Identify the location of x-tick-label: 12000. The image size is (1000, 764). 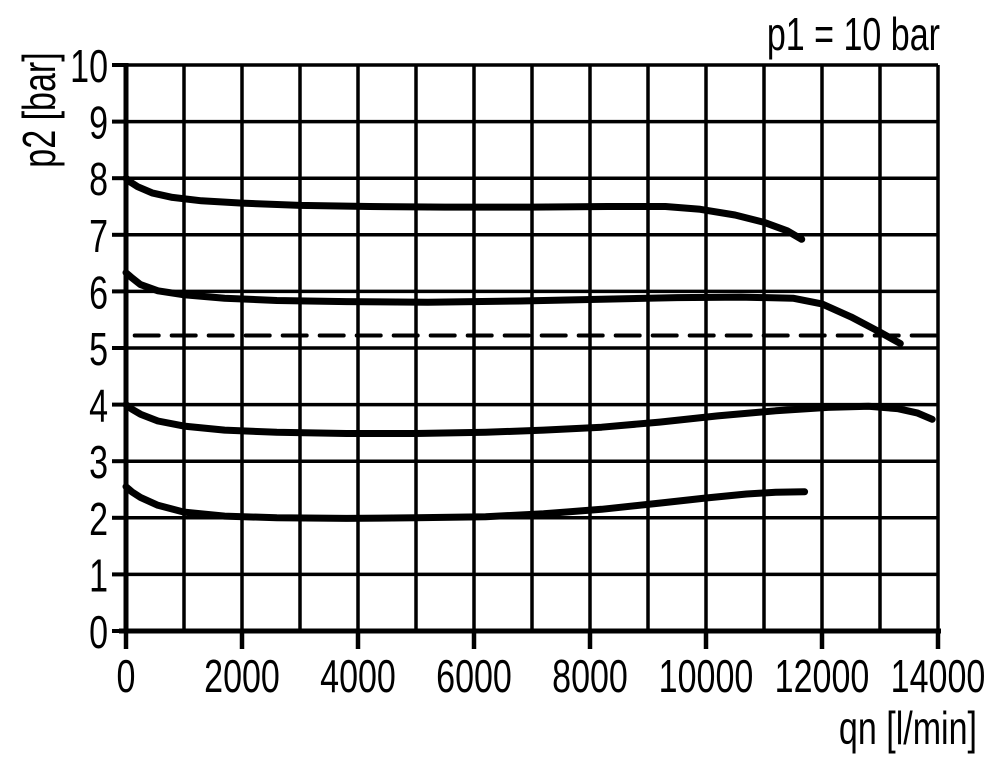
(822, 676).